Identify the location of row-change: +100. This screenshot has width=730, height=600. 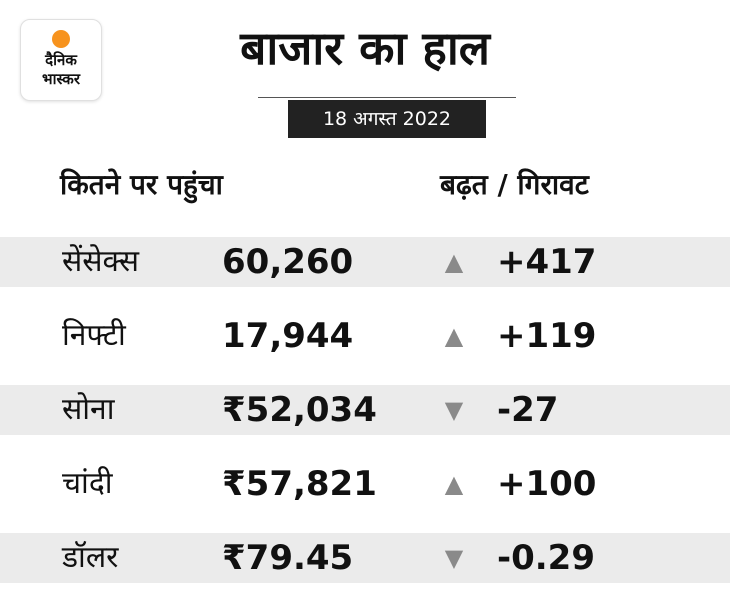
(547, 484).